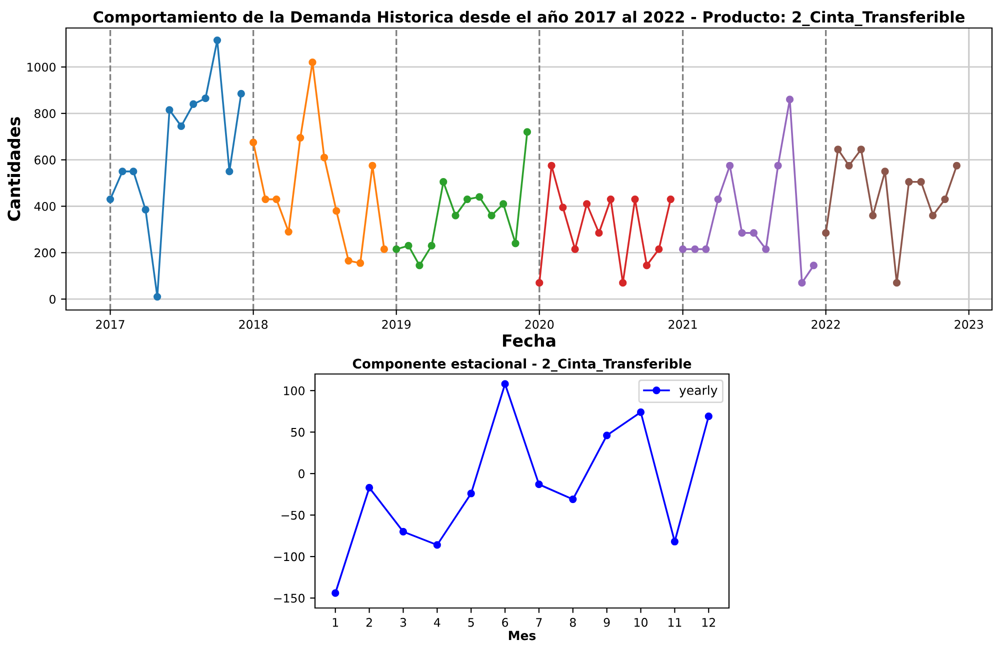 The image size is (994, 646). Describe the element at coordinates (294, 391) in the screenshot. I see `y-tick-label: 100` at that location.